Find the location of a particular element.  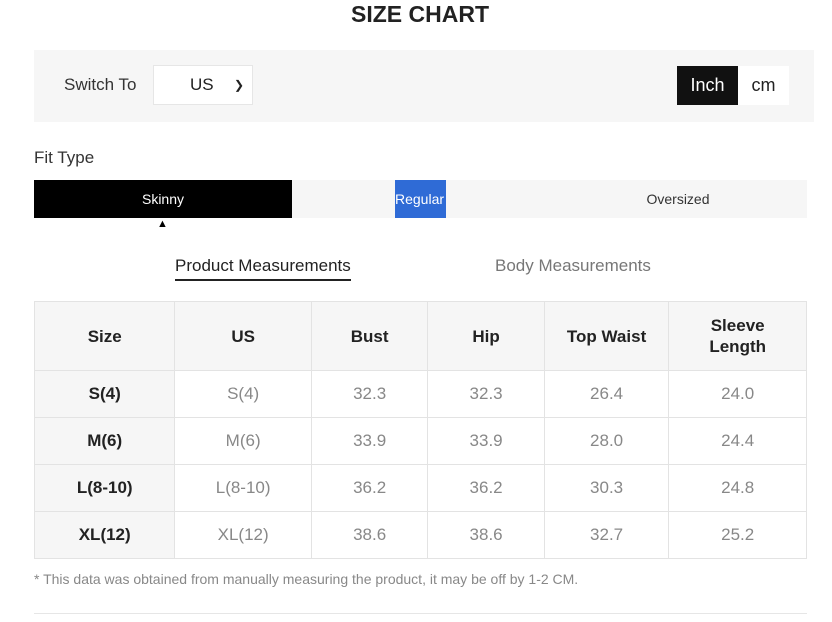

value-cell: XL(12) is located at coordinates (243, 535).